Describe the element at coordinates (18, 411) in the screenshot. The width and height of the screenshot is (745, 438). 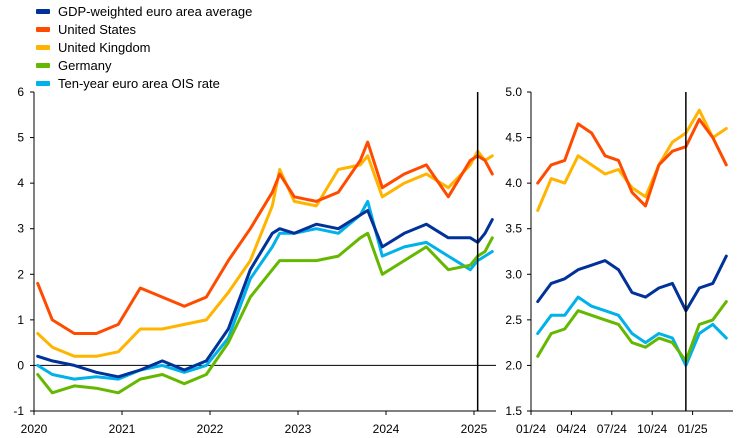
I see `y-tick-label: -1` at that location.